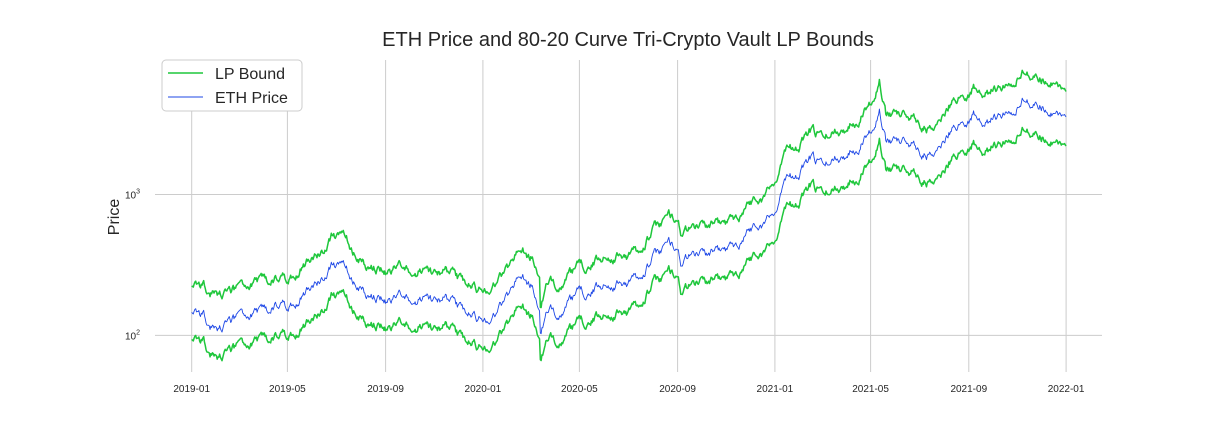  I want to click on y-axis-label: Price, so click(114, 217).